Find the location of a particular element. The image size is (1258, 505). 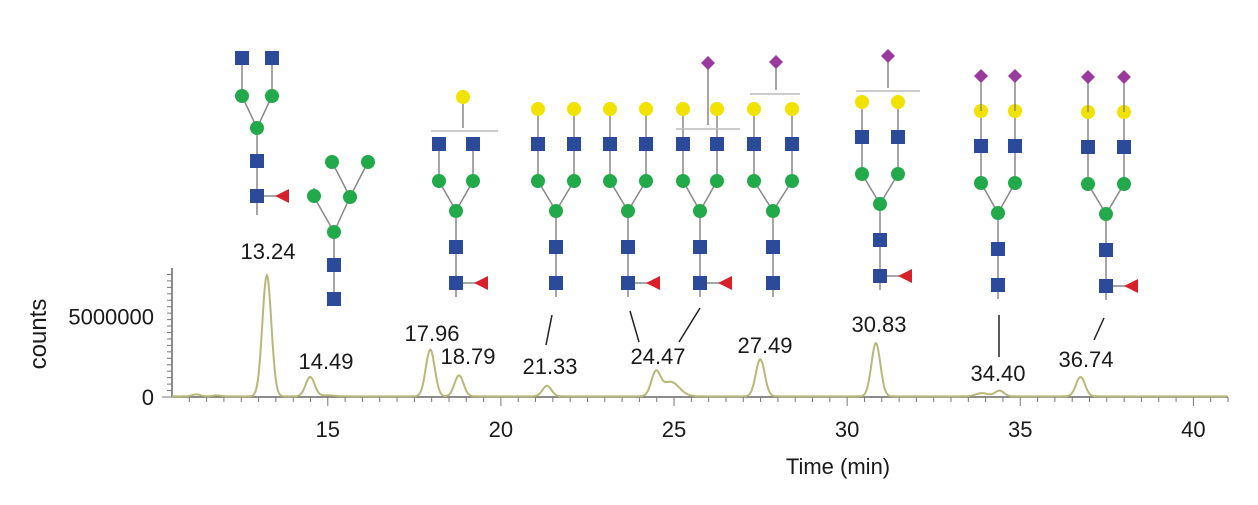

x-tick-label: 15 is located at coordinates (328, 429).